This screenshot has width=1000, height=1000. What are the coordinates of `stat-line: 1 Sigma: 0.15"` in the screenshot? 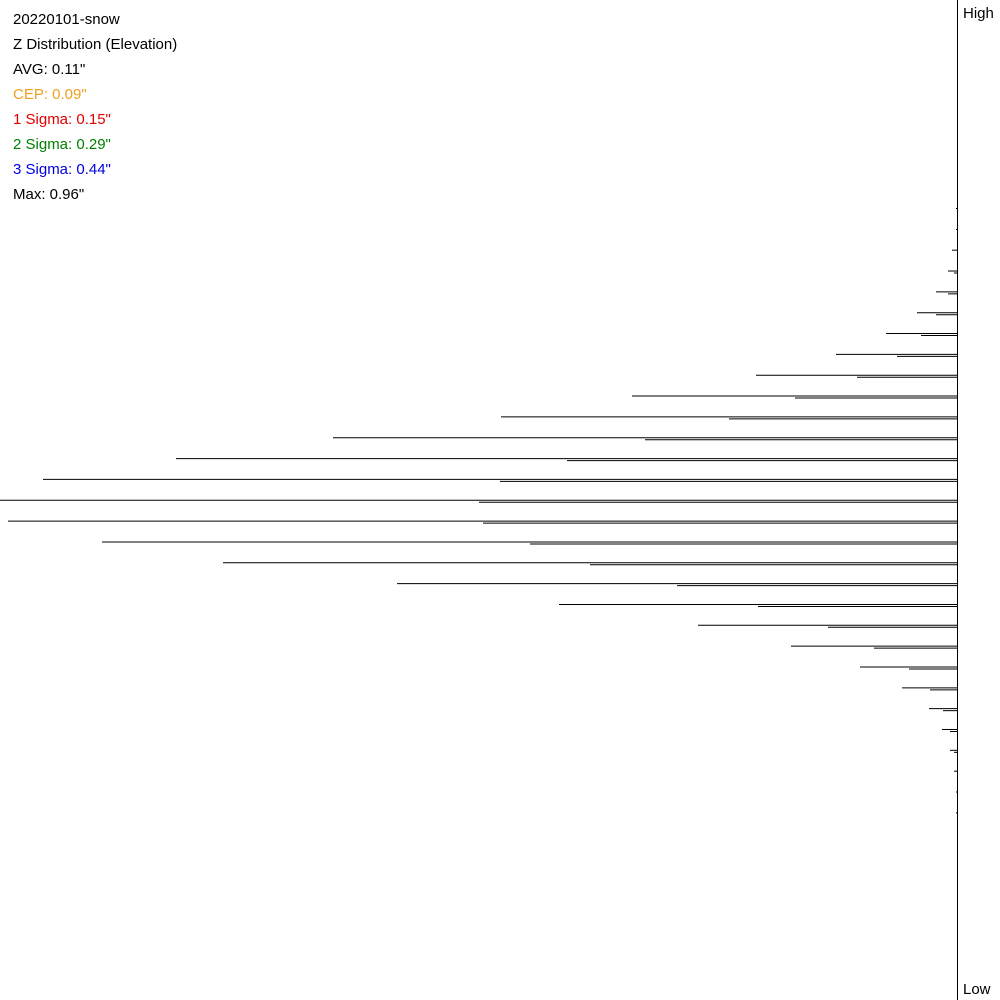 It's located at (62, 119).